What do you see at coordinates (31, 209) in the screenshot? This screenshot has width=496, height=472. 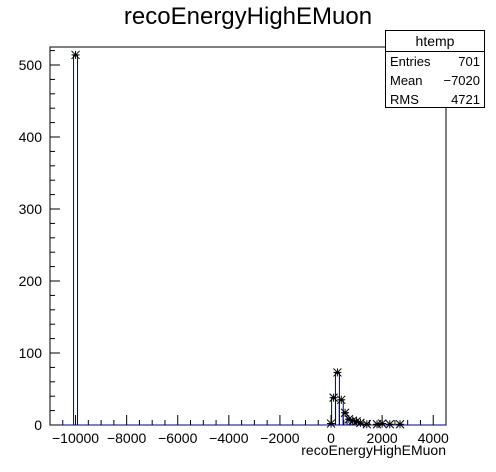 I see `y-tick-label: 300` at bounding box center [31, 209].